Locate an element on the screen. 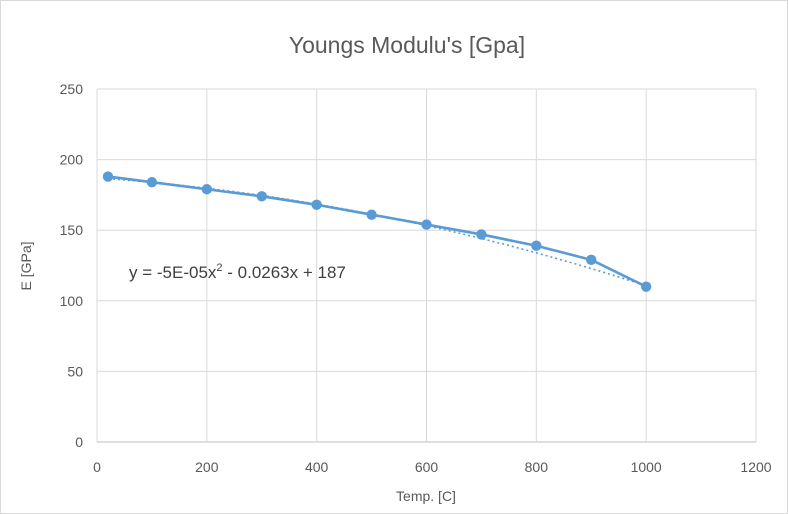 The height and width of the screenshot is (514, 788). y-tick-label: 150 is located at coordinates (72, 230).